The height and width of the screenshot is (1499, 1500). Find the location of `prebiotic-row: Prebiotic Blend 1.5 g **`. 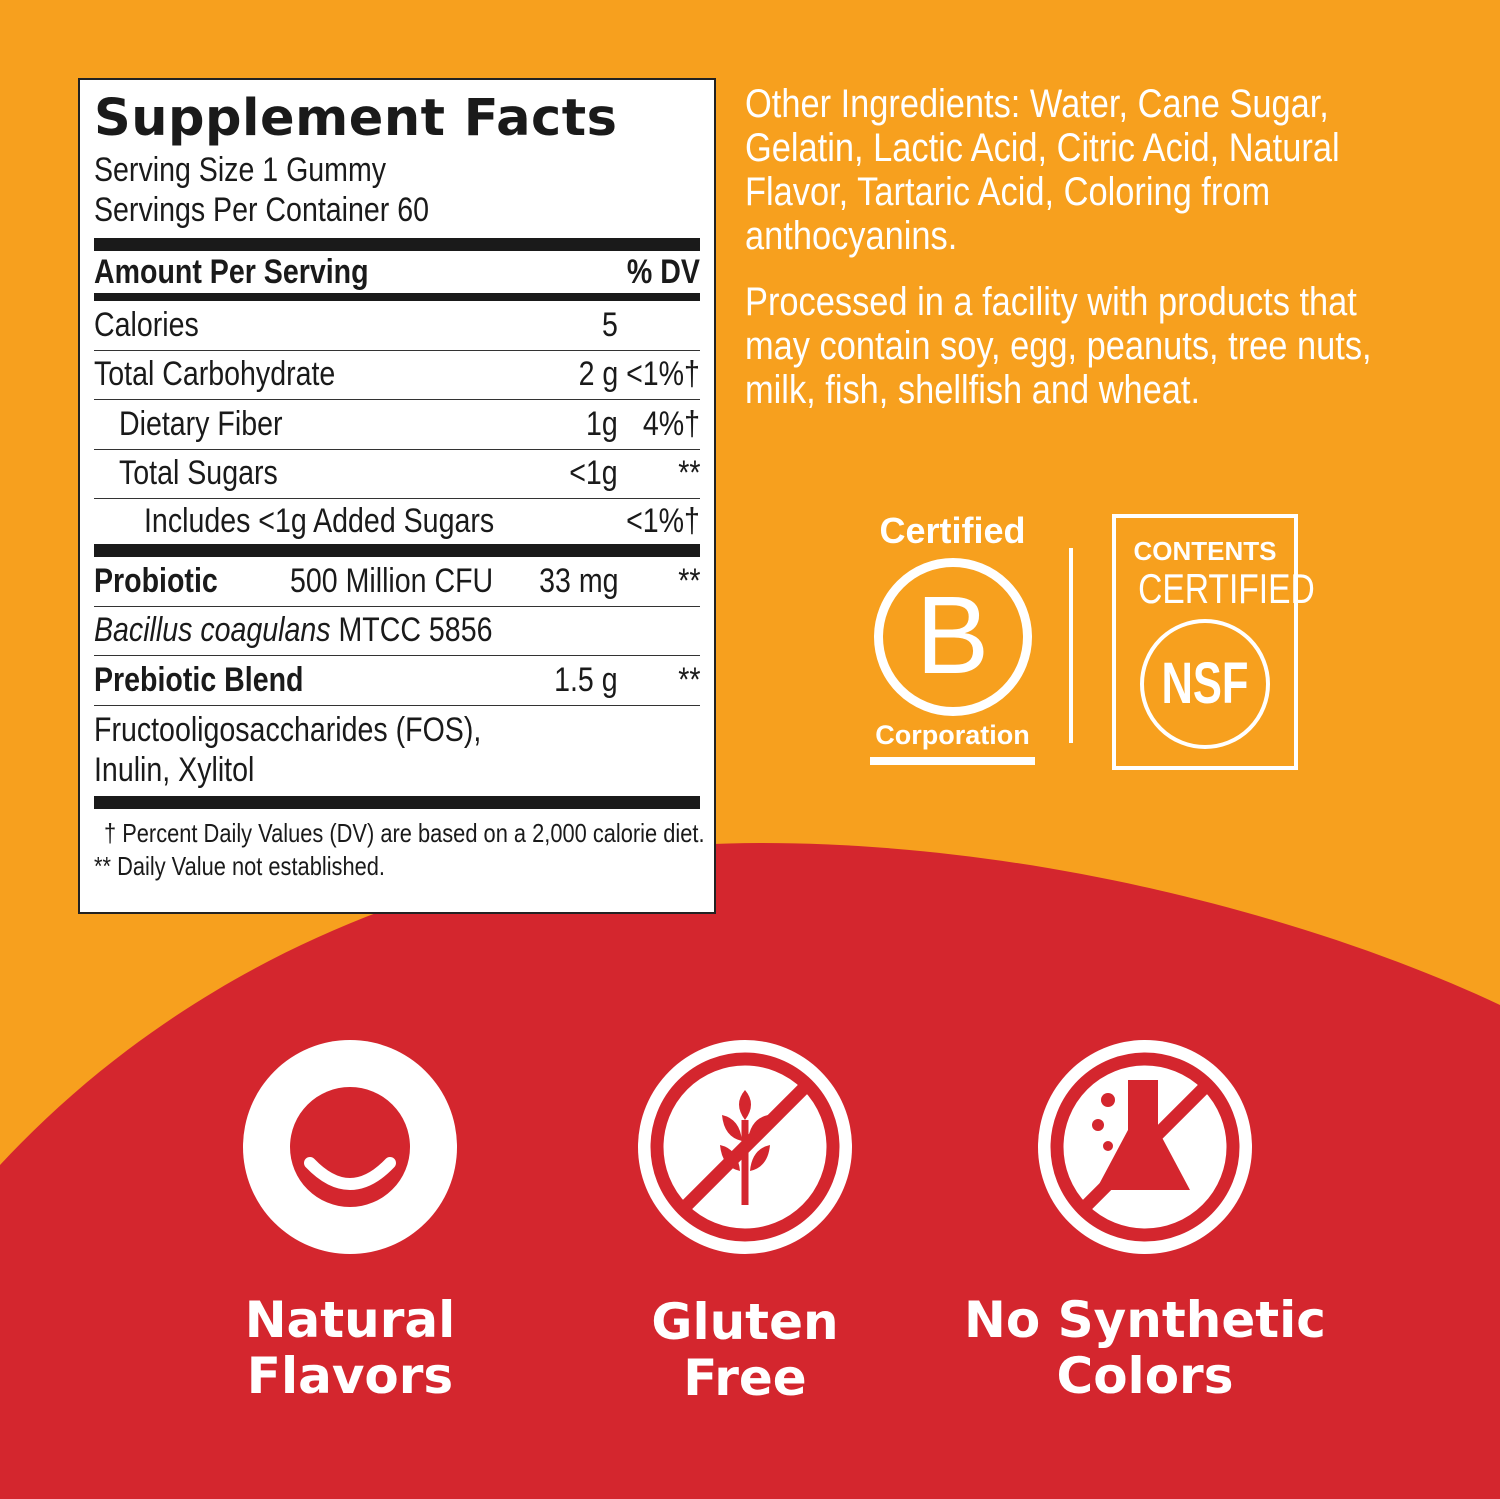

prebiotic-row: Prebiotic Blend 1.5 g ** is located at coordinates (397, 681).